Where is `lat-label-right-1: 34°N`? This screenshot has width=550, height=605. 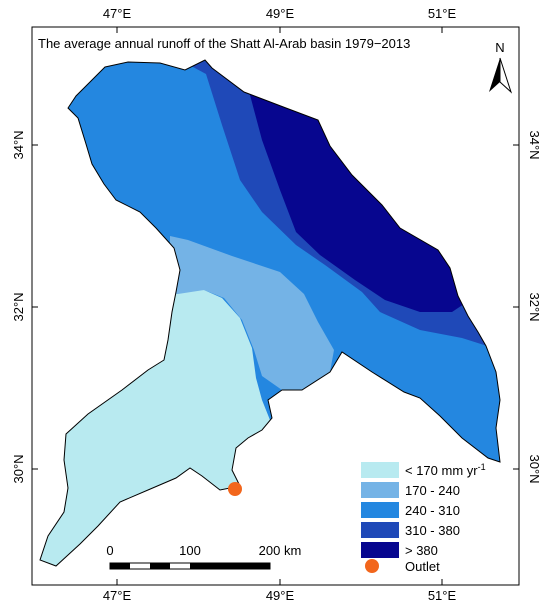 lat-label-right-1: 34°N is located at coordinates (534, 144).